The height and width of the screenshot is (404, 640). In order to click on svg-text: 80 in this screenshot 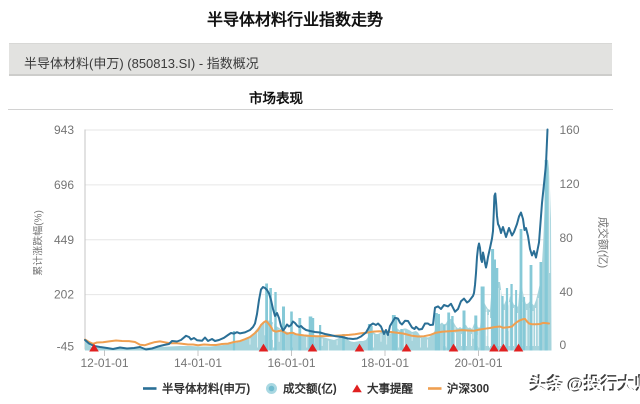, I will do `click(567, 238)`.